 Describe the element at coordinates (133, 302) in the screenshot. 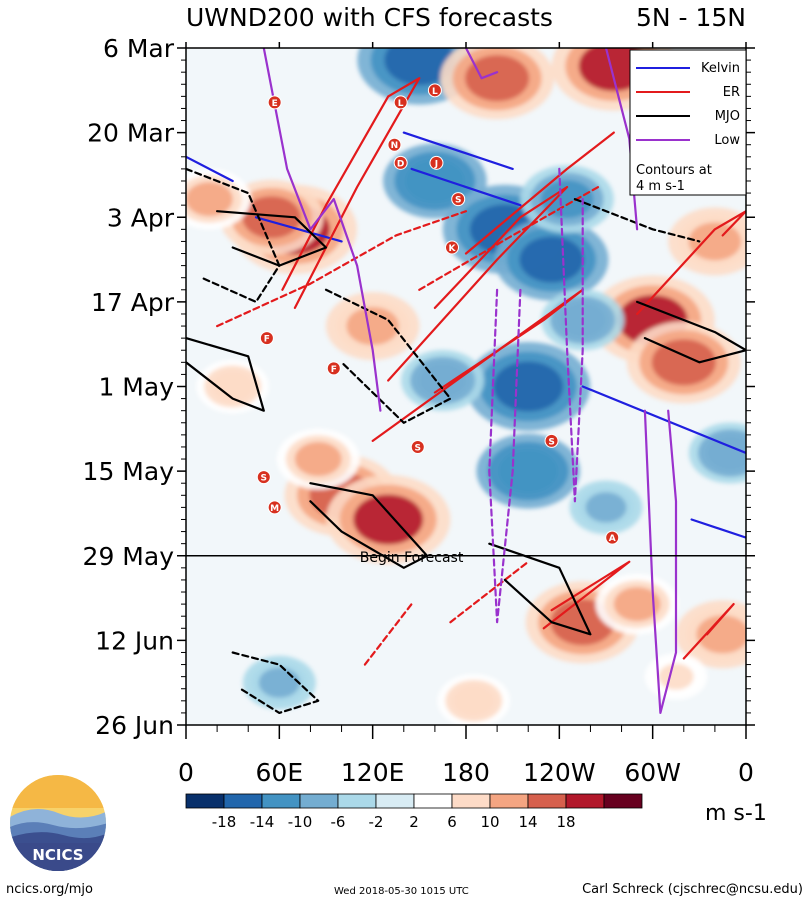

I see `y-tick-label: 17 Apr` at that location.